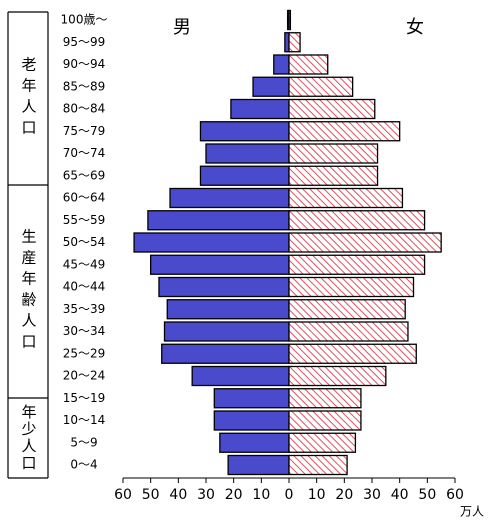 Image resolution: width=500 pixels, height=532 pixels. I want to click on age-label: 25～29, so click(84, 353).